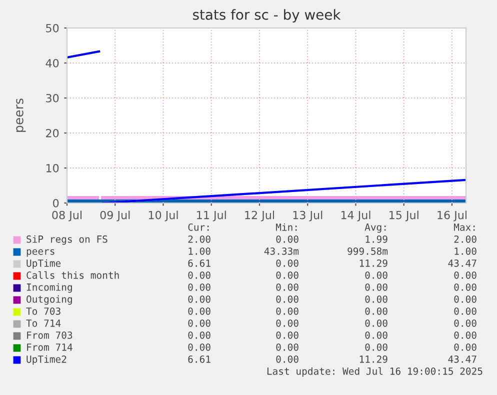  I want to click on text: 43.33m, so click(281, 251).